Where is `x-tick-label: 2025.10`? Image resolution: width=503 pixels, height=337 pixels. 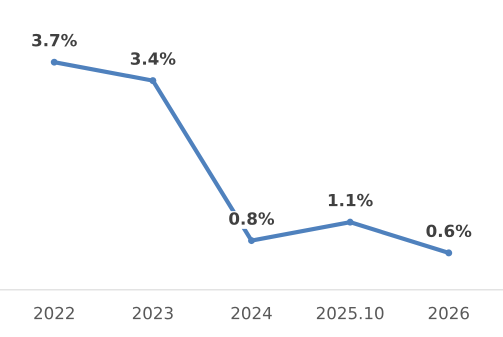 x-tick-label: 2025.10 is located at coordinates (350, 313).